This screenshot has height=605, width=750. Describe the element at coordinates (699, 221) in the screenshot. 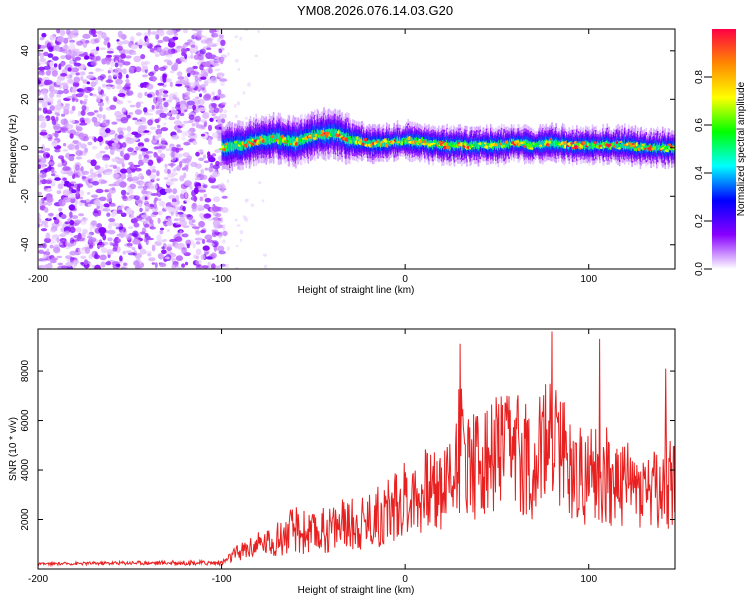

I see `colorbar-tick-label: 0.2` at that location.